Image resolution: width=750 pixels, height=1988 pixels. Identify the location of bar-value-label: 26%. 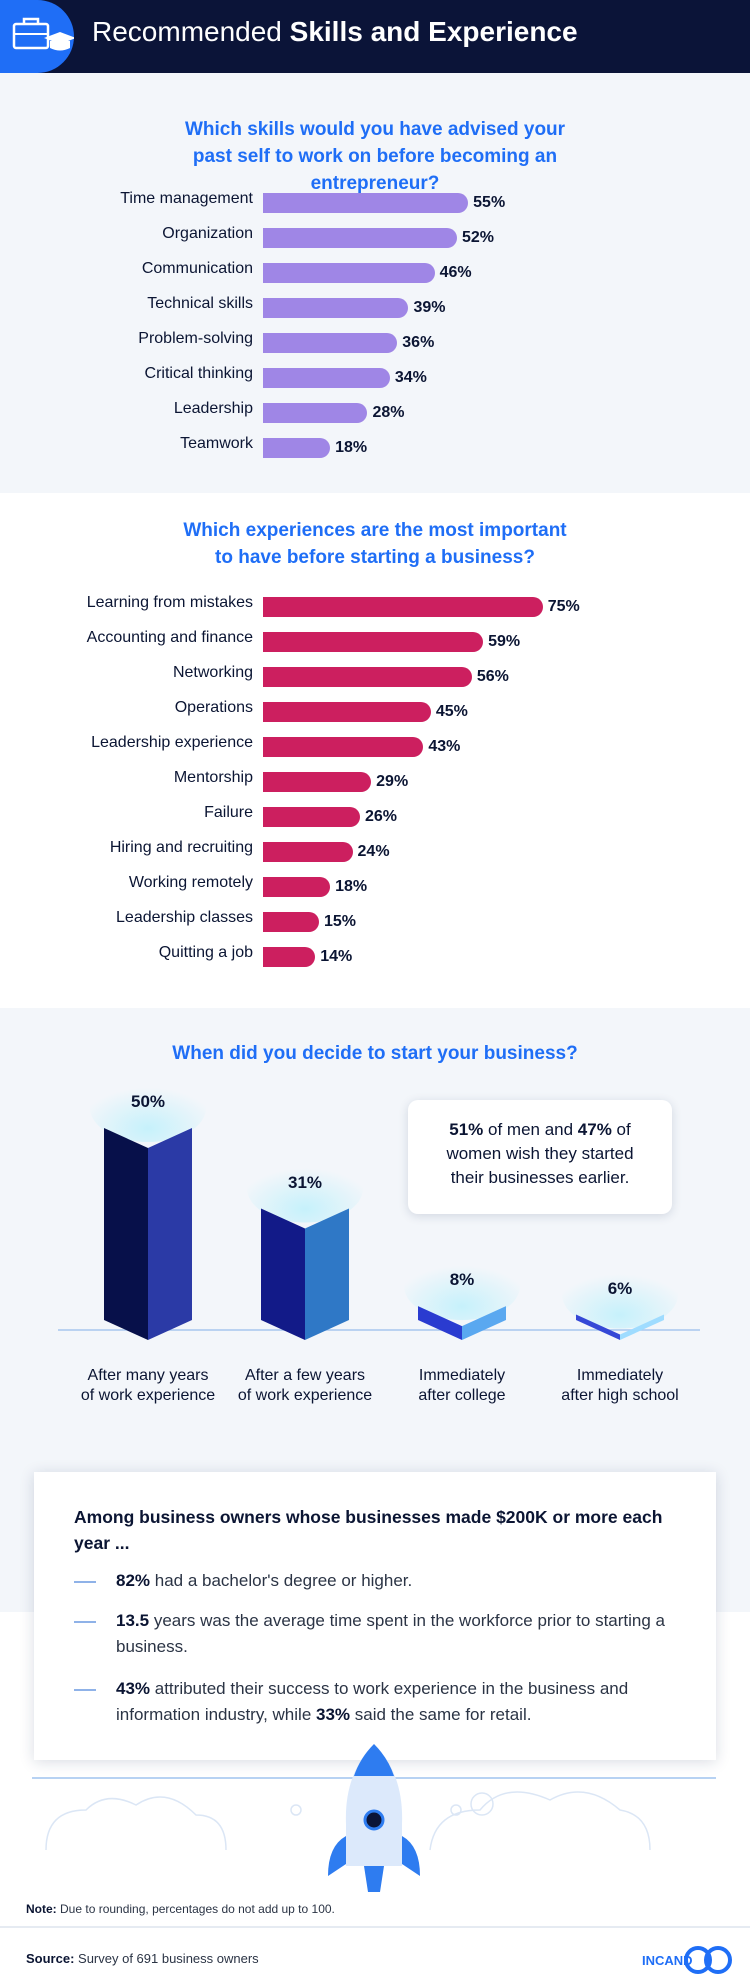
(380, 816).